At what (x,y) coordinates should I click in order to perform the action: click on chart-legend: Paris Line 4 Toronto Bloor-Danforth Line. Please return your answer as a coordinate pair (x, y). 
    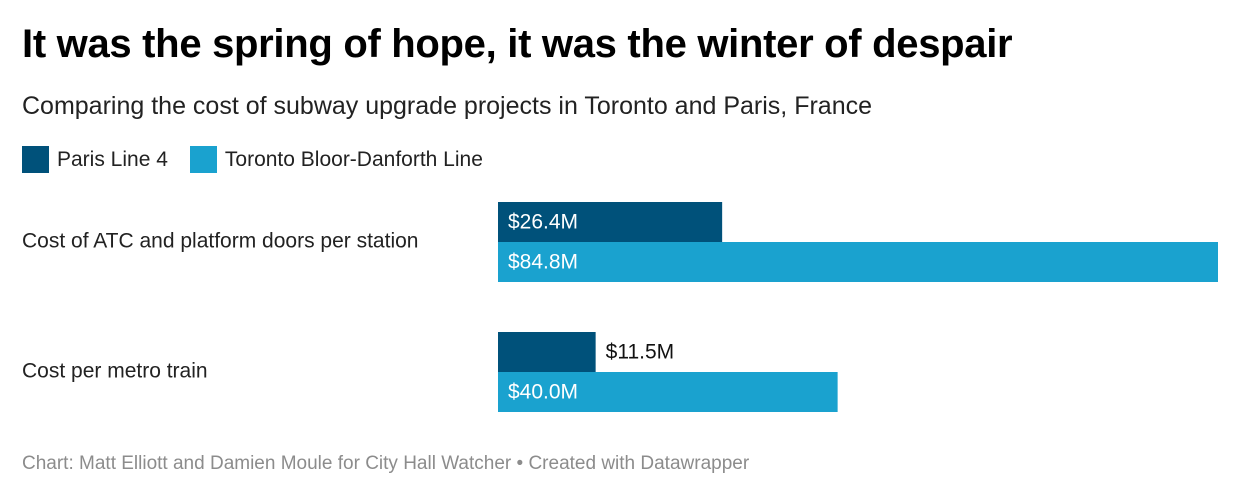
    Looking at the image, I should click on (263, 159).